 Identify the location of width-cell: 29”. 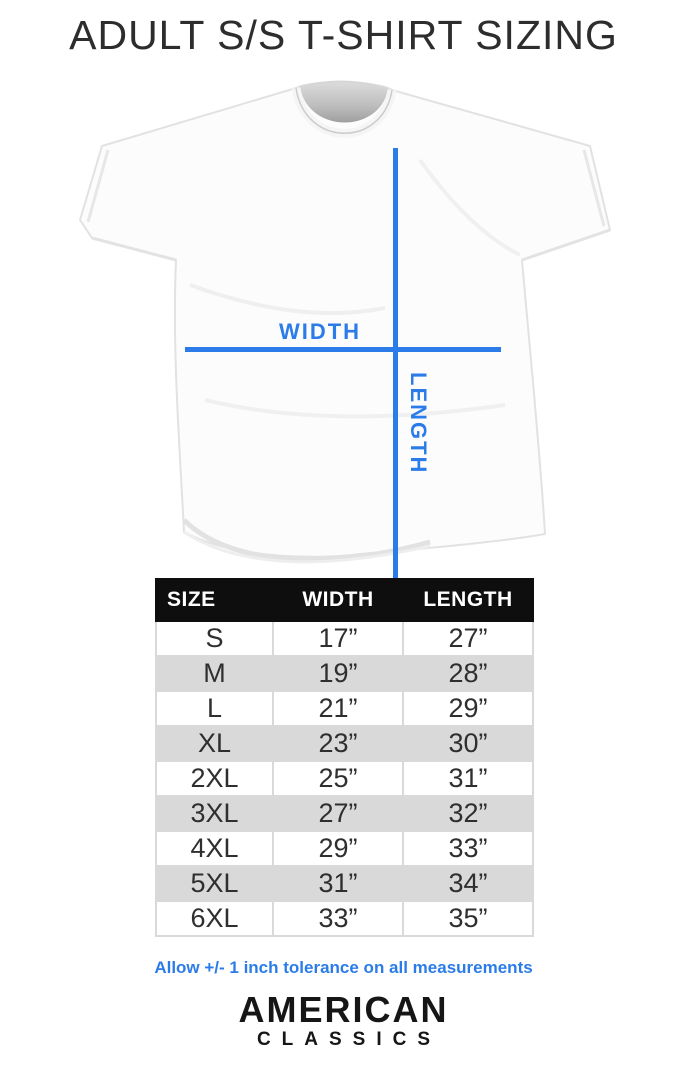
(338, 848).